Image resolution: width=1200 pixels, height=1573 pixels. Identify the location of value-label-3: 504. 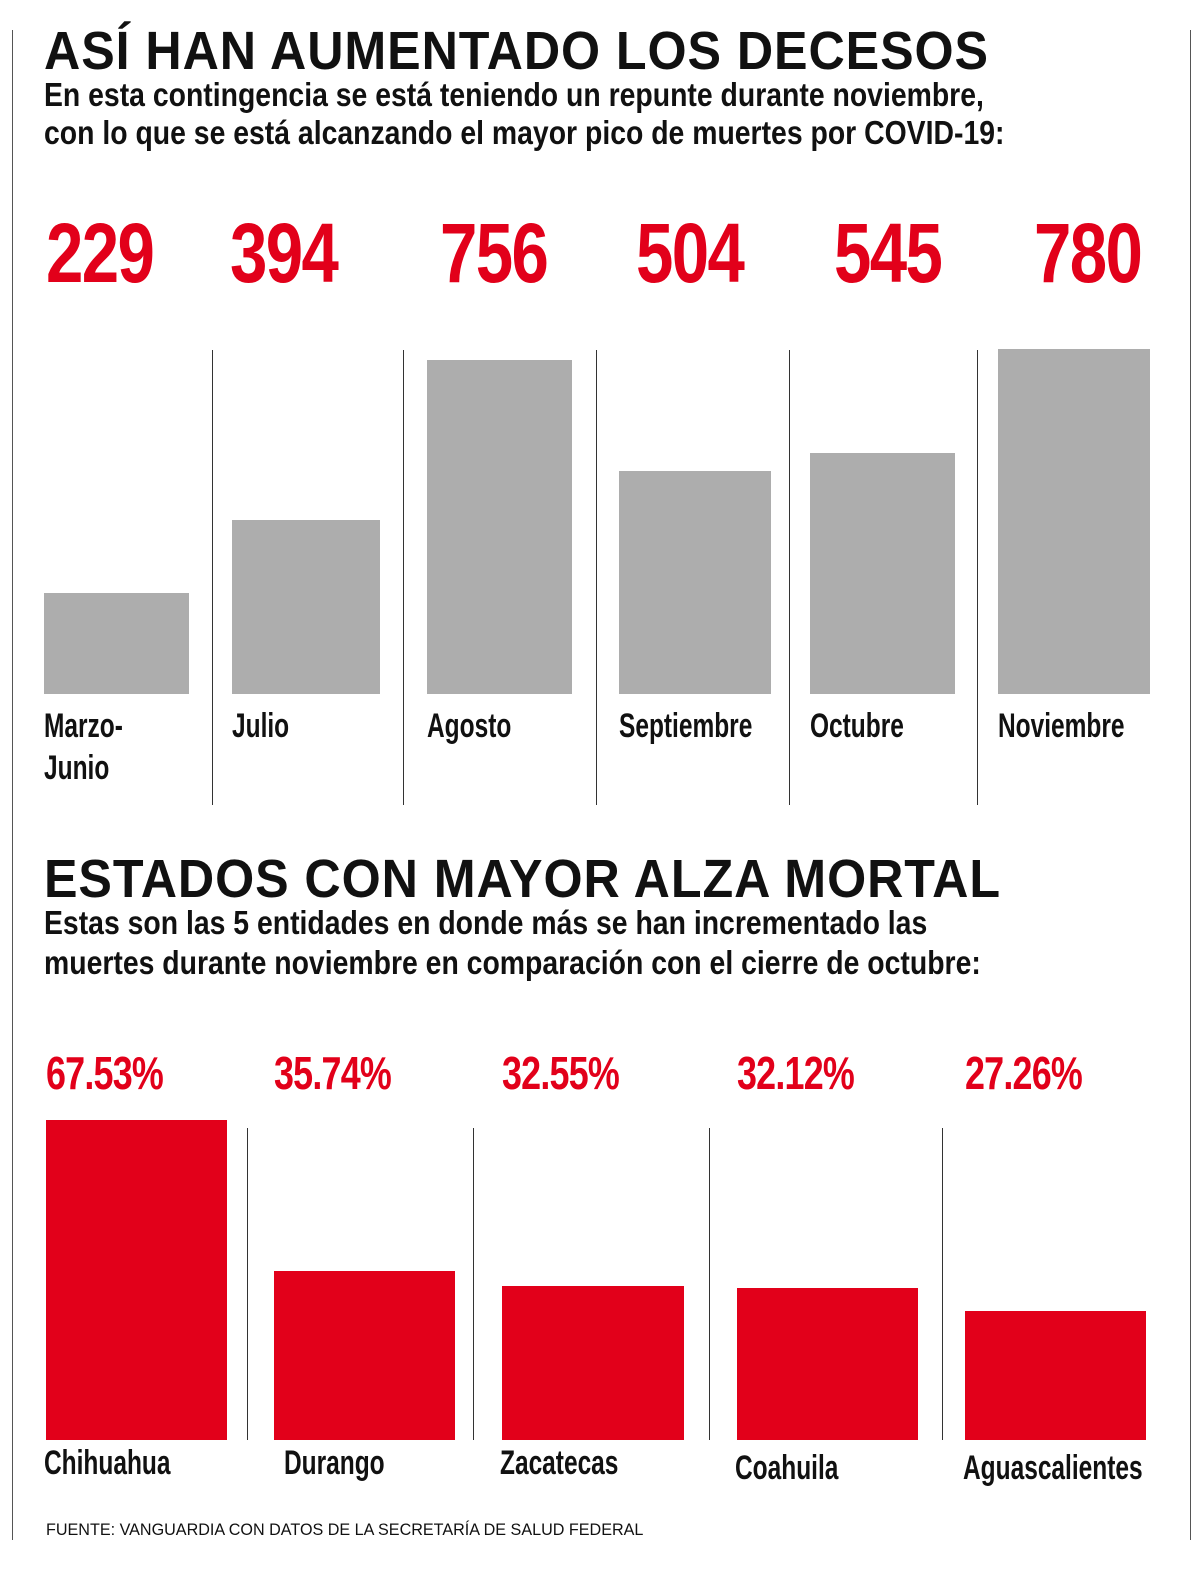
(690, 253).